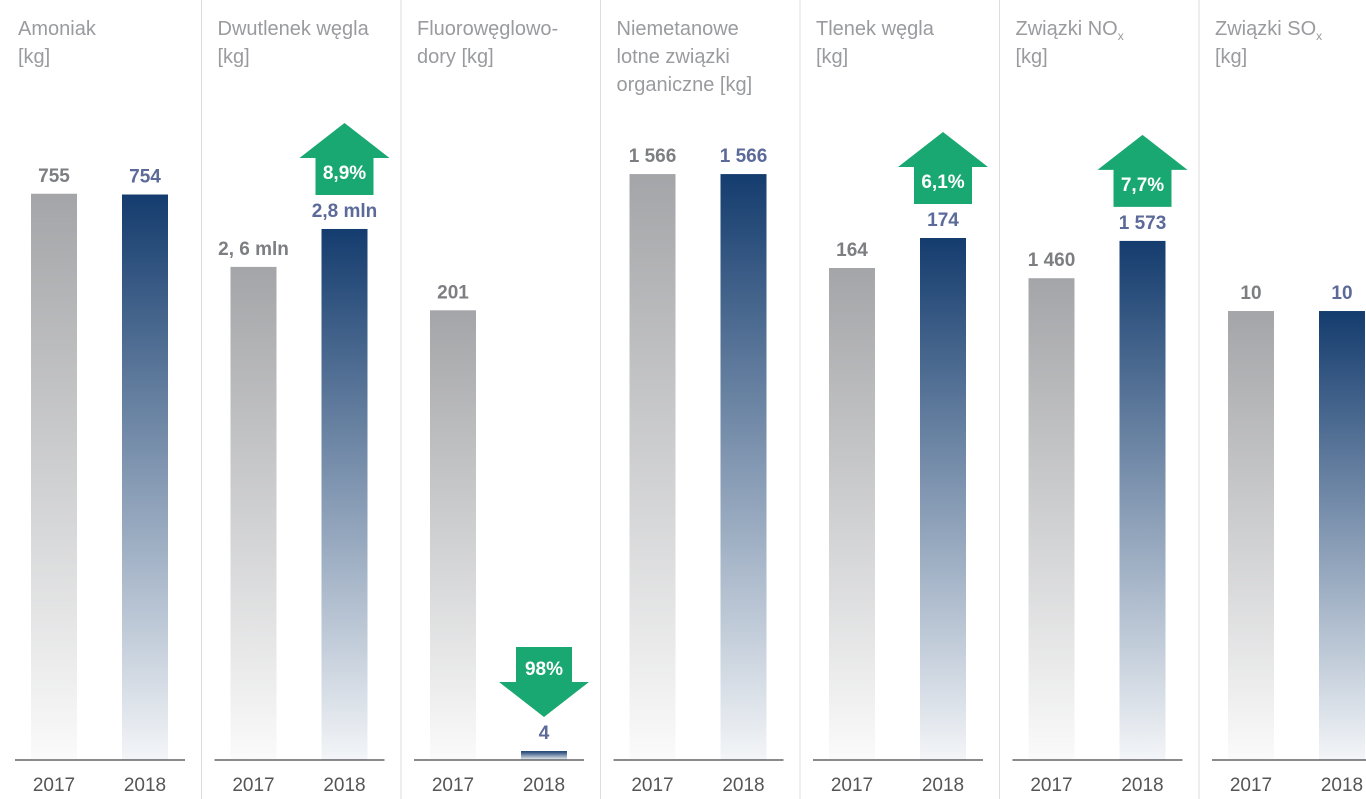 This screenshot has height=799, width=1366. I want to click on value-label: 2,8 mln, so click(344, 211).